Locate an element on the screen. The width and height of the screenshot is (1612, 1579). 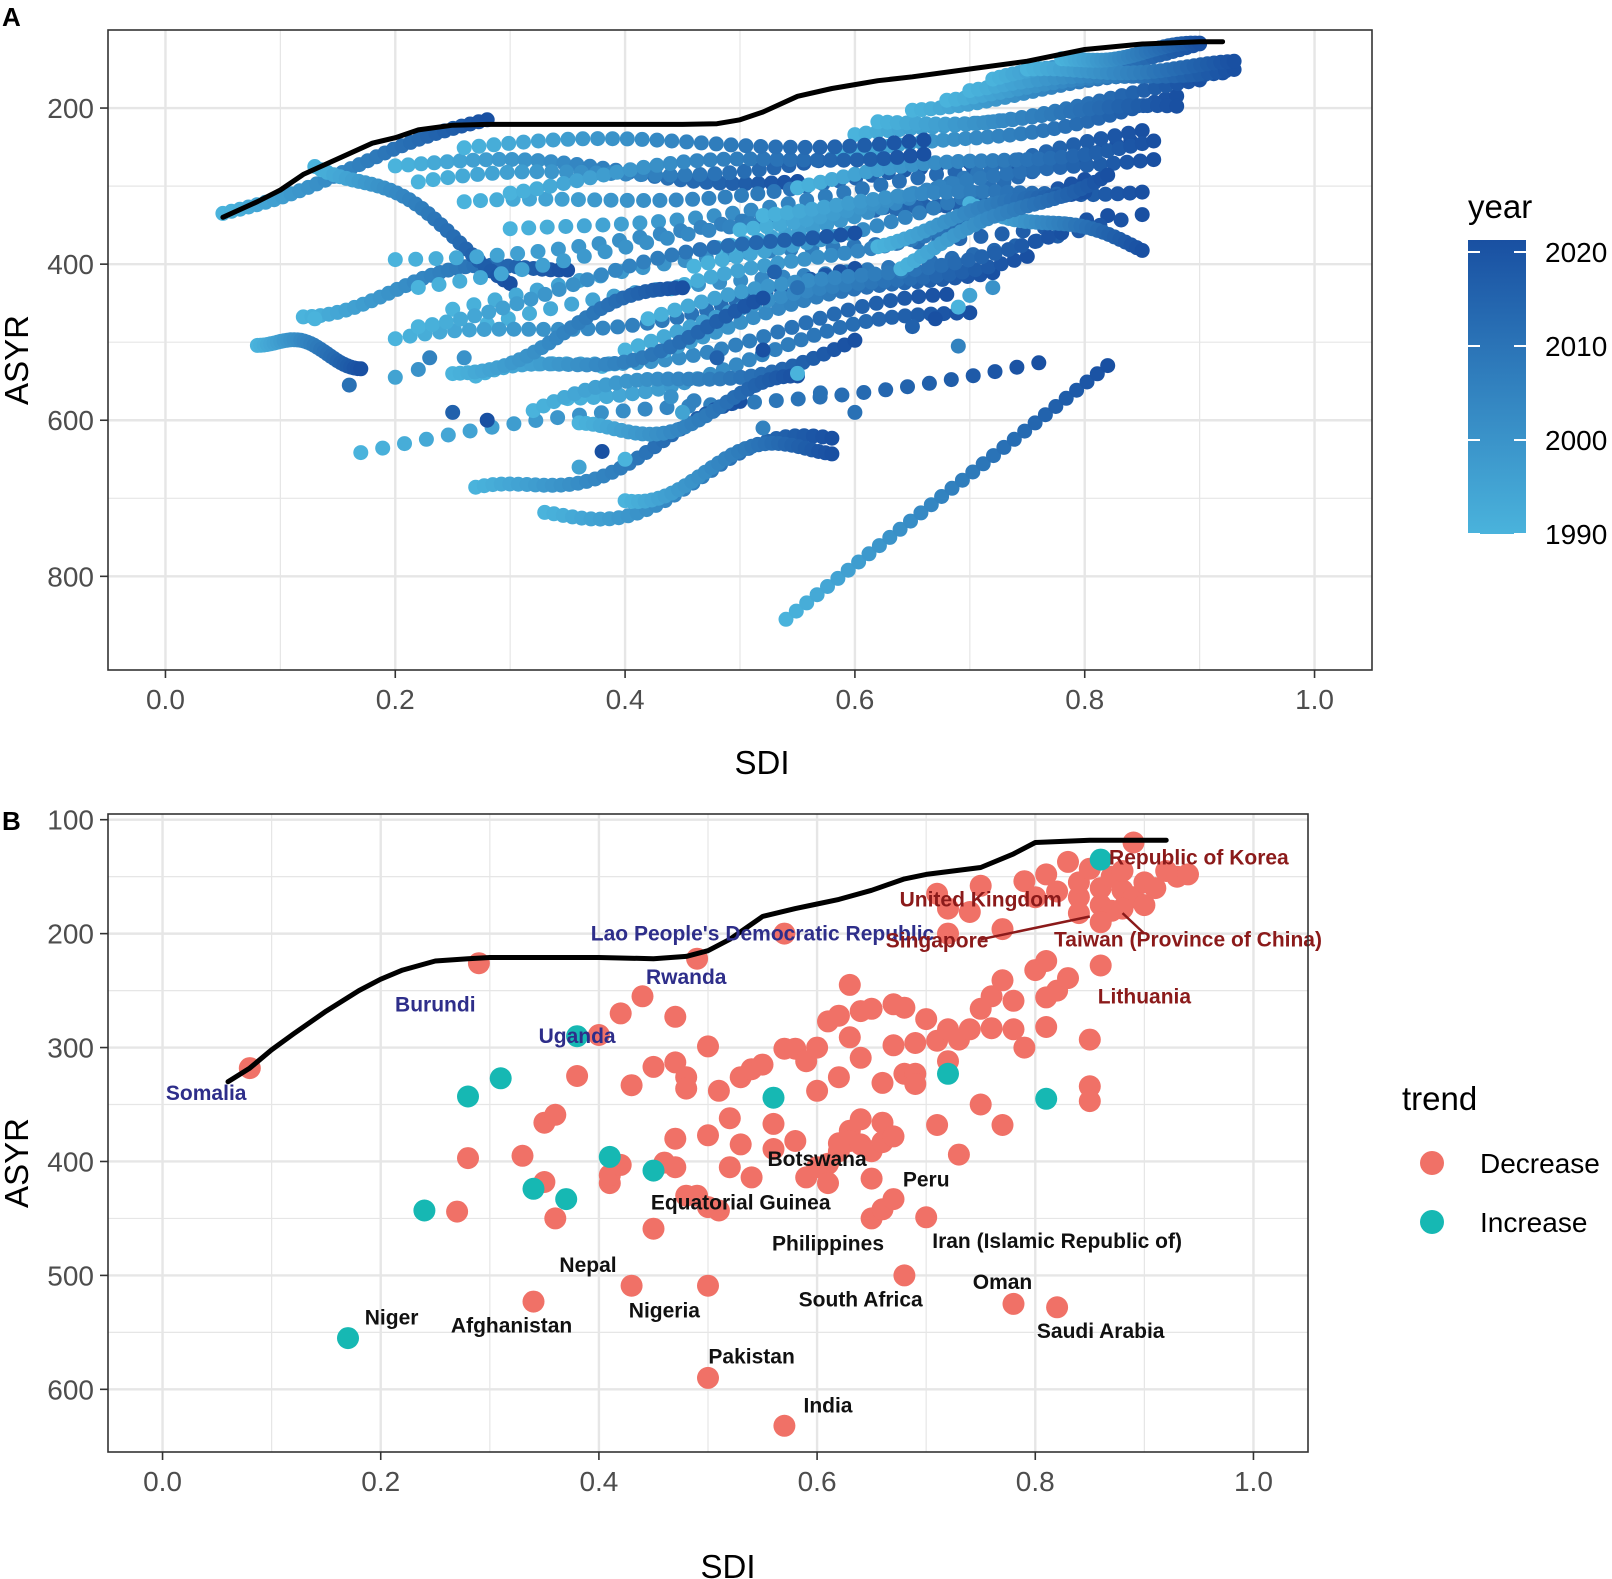
y-tick-label: 400 is located at coordinates (70, 1161).